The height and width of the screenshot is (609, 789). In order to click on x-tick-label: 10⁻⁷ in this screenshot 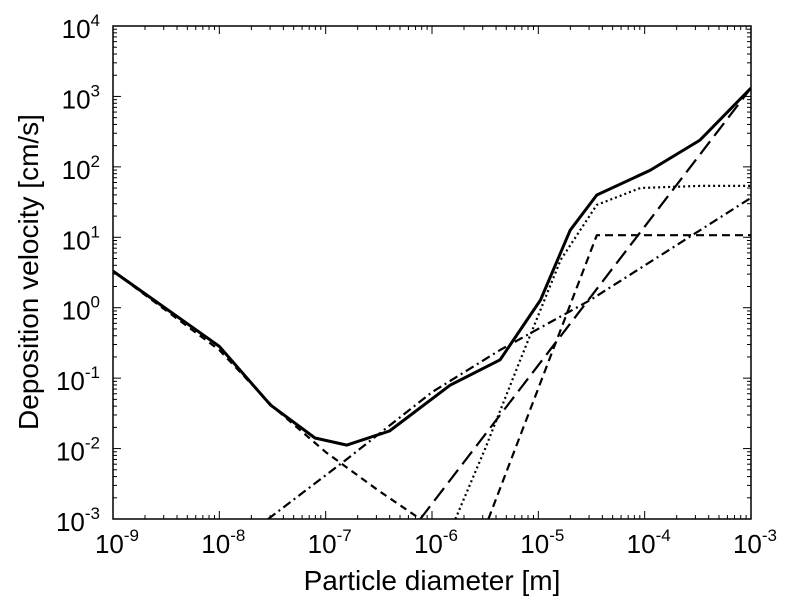, I will do `click(330, 542)`.